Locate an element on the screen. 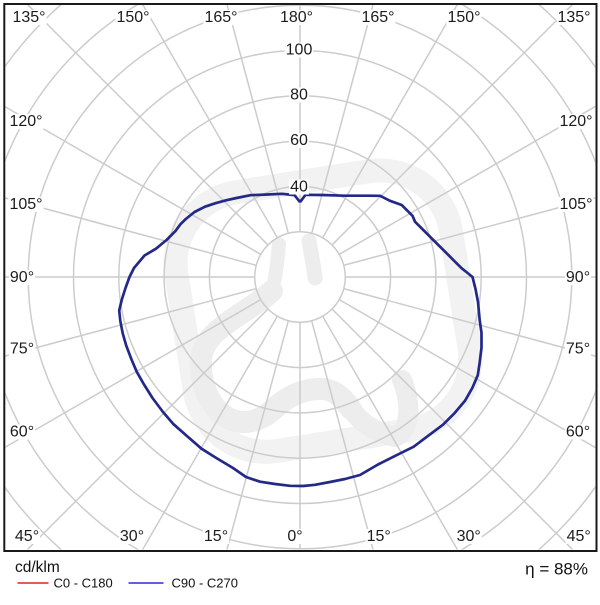 The width and height of the screenshot is (600, 605). svg-text: 180° is located at coordinates (296, 17).